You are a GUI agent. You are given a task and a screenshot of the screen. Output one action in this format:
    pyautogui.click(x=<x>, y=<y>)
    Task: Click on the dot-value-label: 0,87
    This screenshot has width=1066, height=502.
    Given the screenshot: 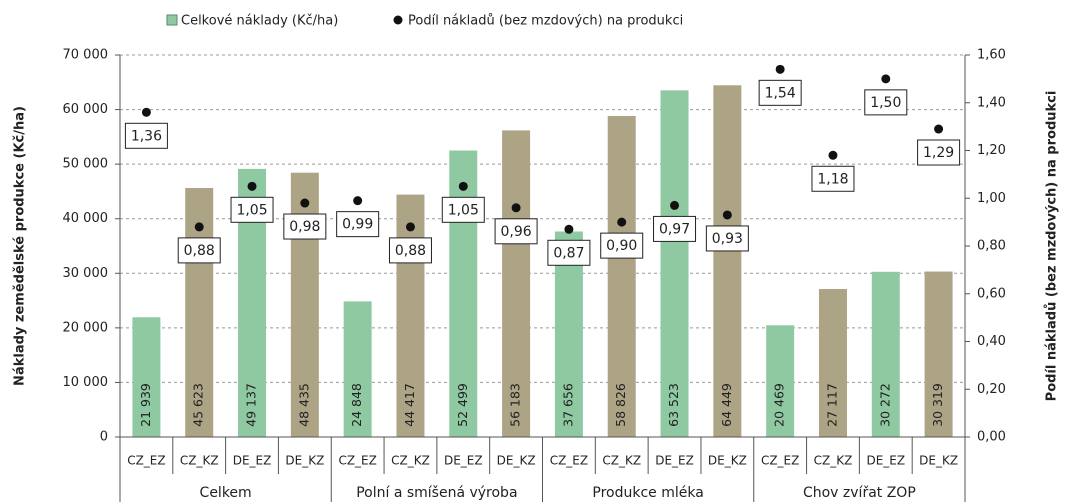 What is the action you would take?
    pyautogui.click(x=568, y=253)
    